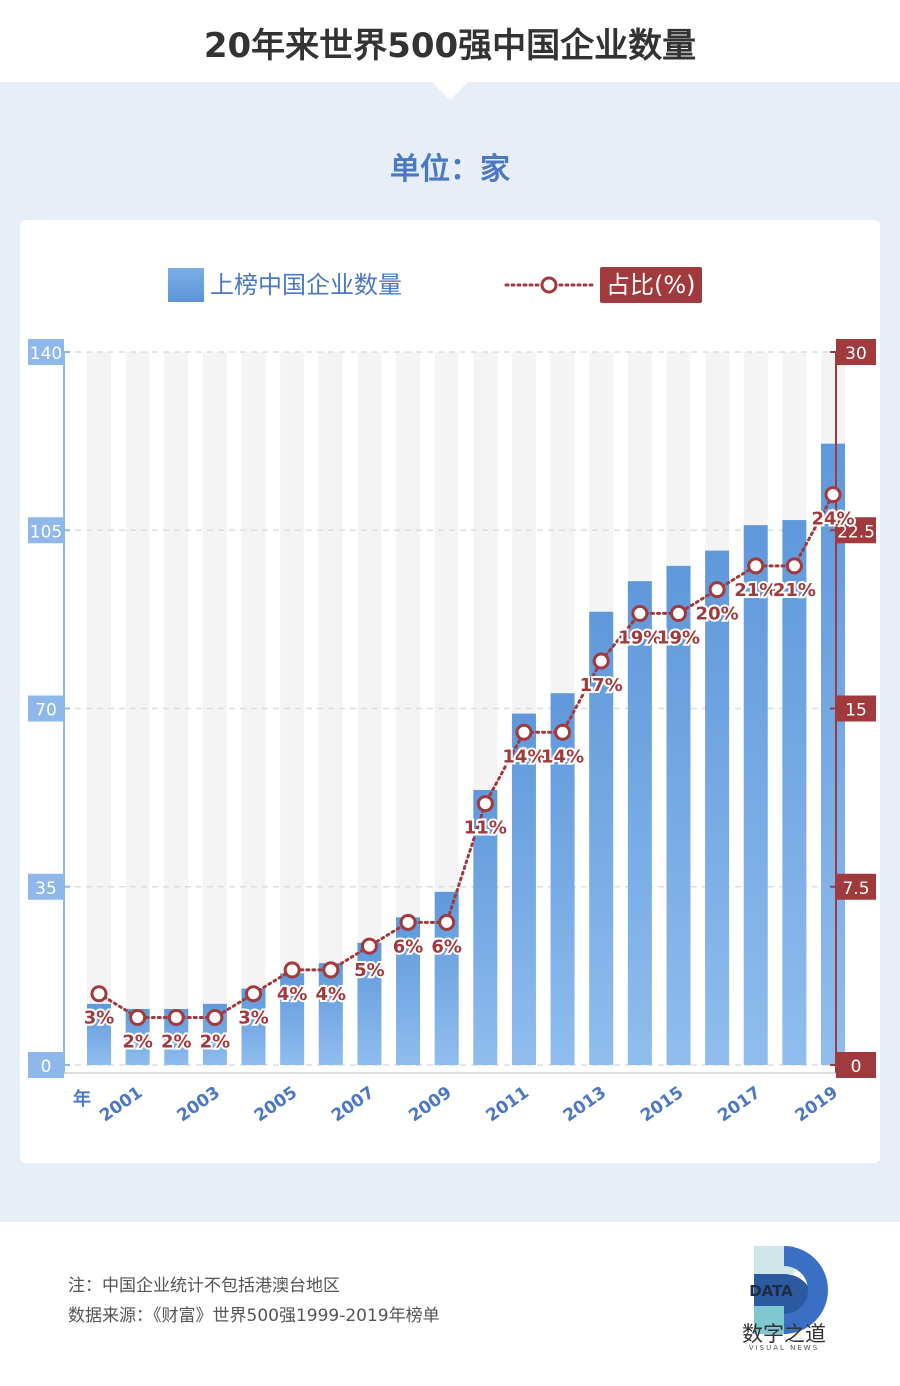 The image size is (900, 1386). Describe the element at coordinates (771, 1291) in the screenshot. I see `logo-mark: DATA` at that location.